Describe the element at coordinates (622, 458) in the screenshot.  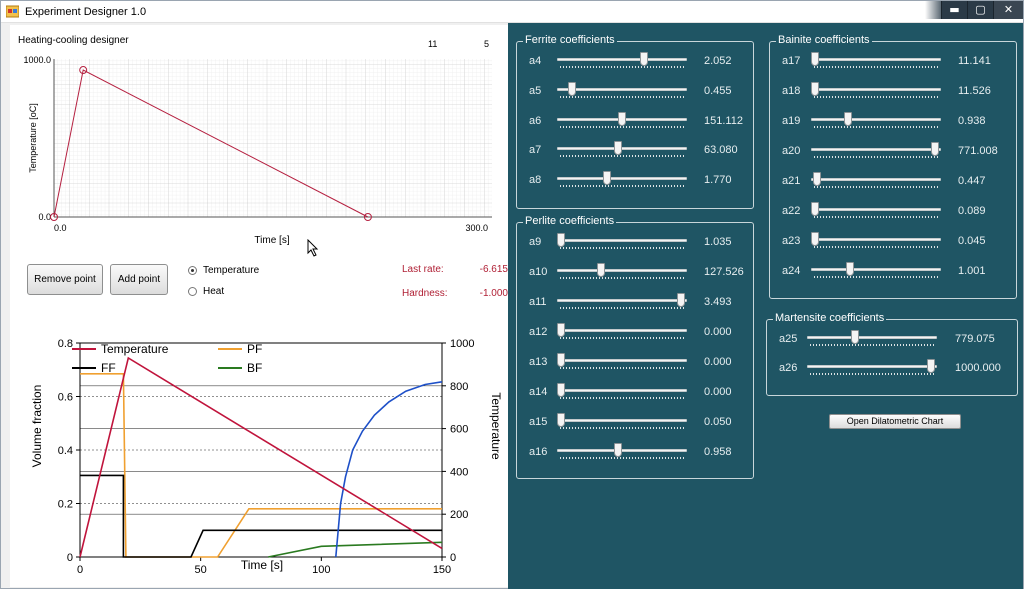
I see `slider-ticks-a16` at that location.